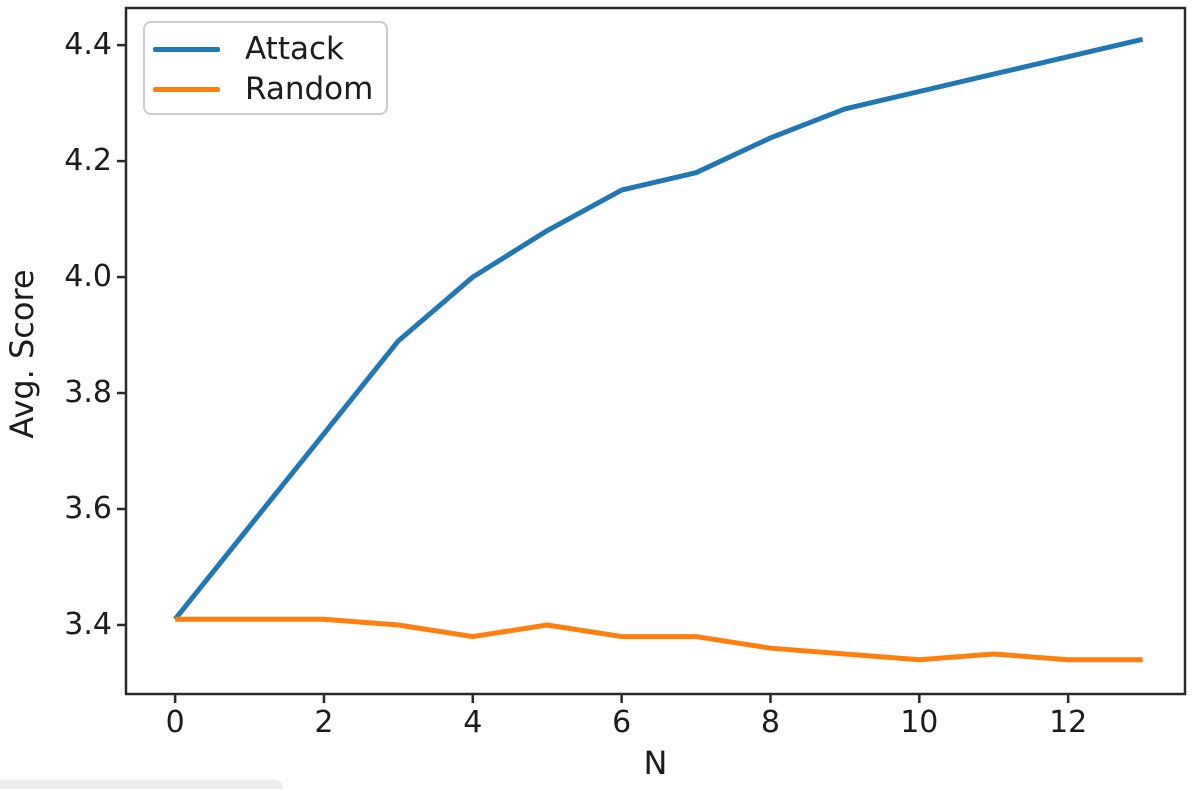 This screenshot has width=1196, height=789. Describe the element at coordinates (141, 784) in the screenshot. I see `screenshot-edge-artifact` at that location.